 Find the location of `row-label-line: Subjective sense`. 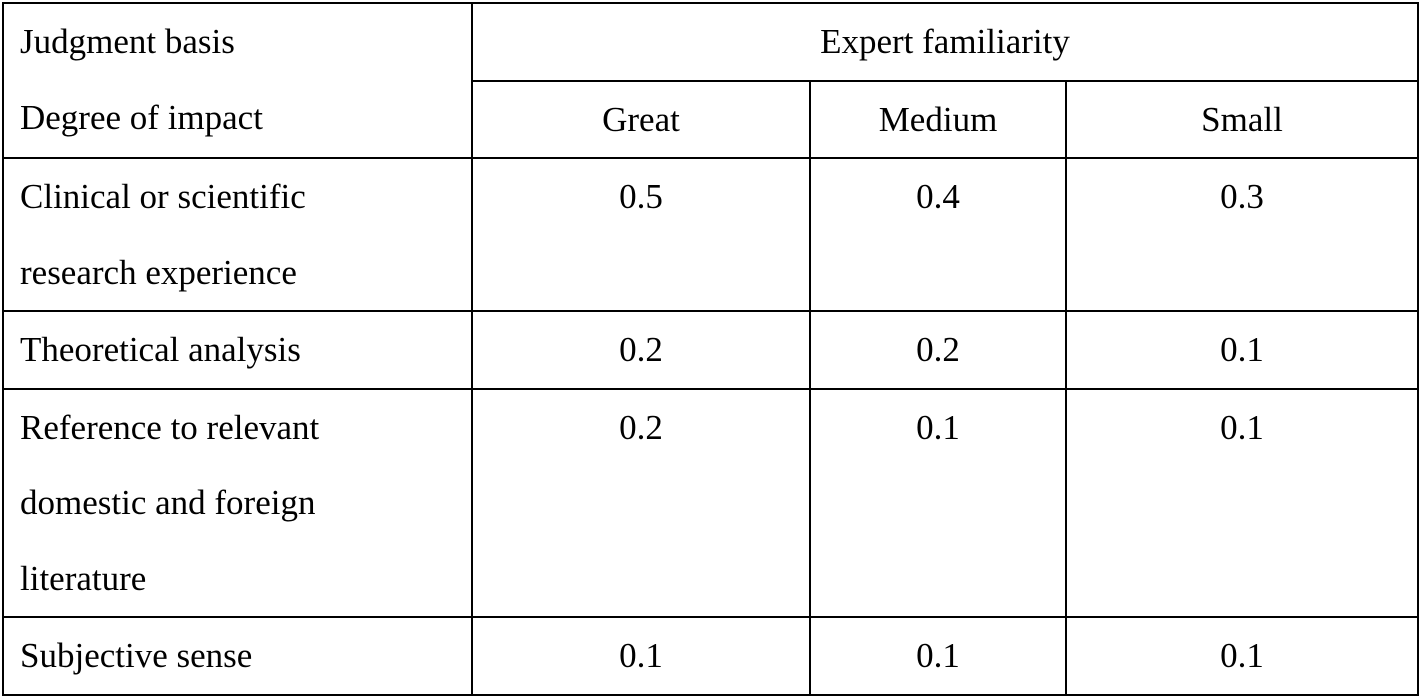

row-label-line: Subjective sense is located at coordinates (136, 655).